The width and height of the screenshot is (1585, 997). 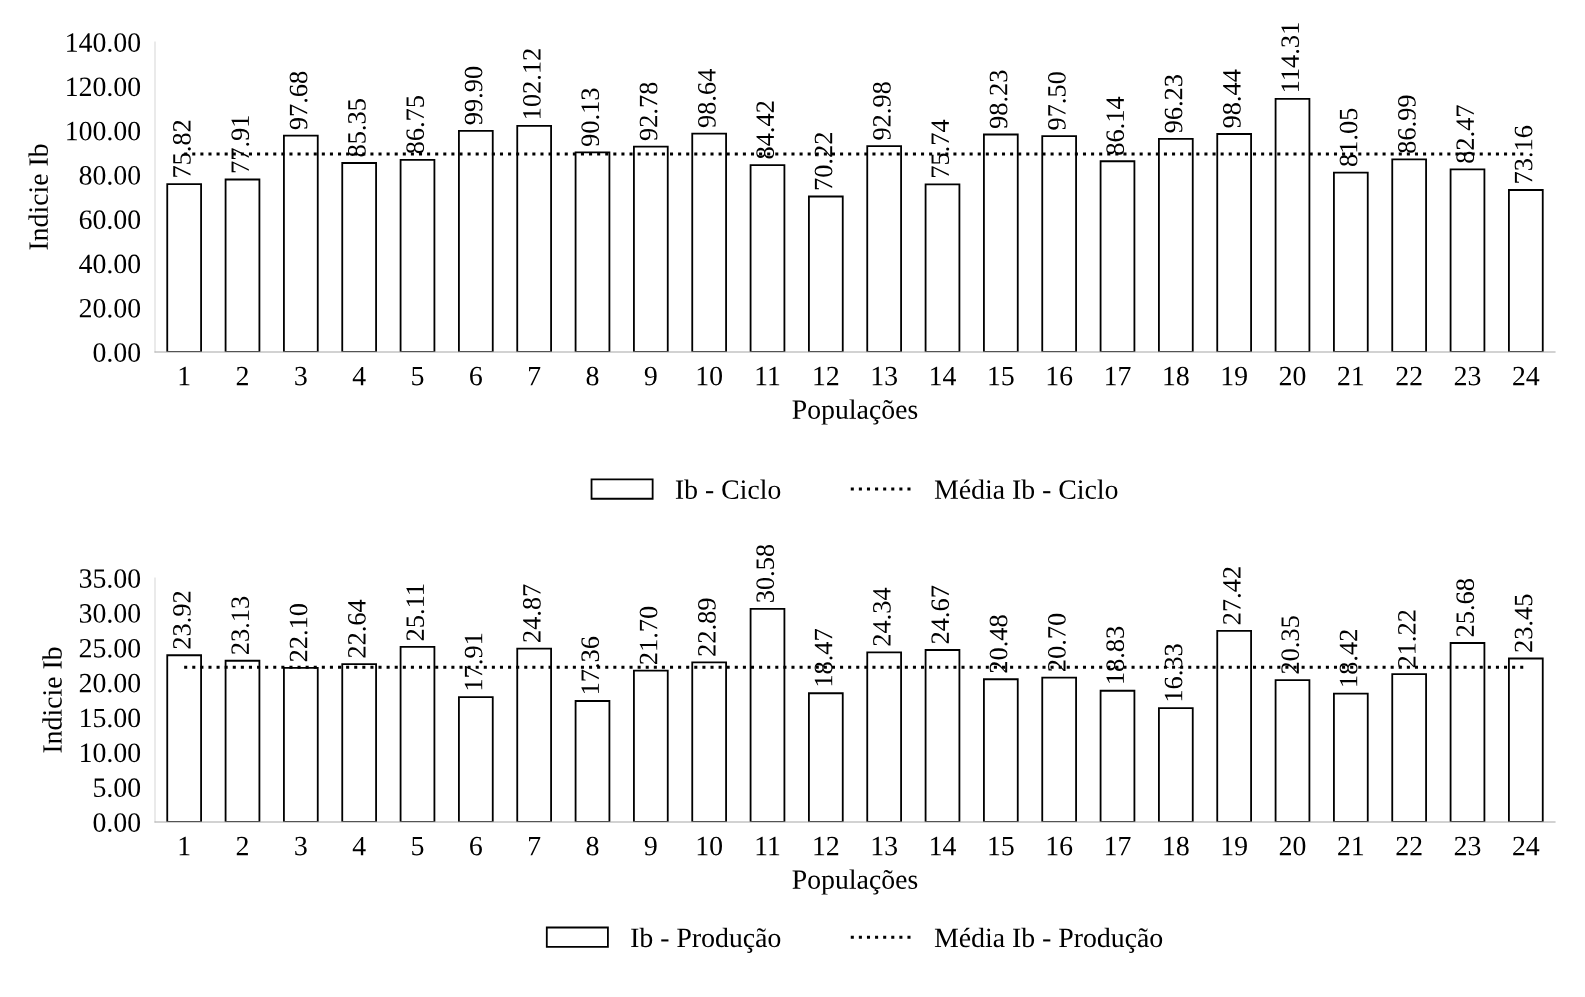 What do you see at coordinates (111, 753) in the screenshot?
I see `y-tick-label: 10.00` at bounding box center [111, 753].